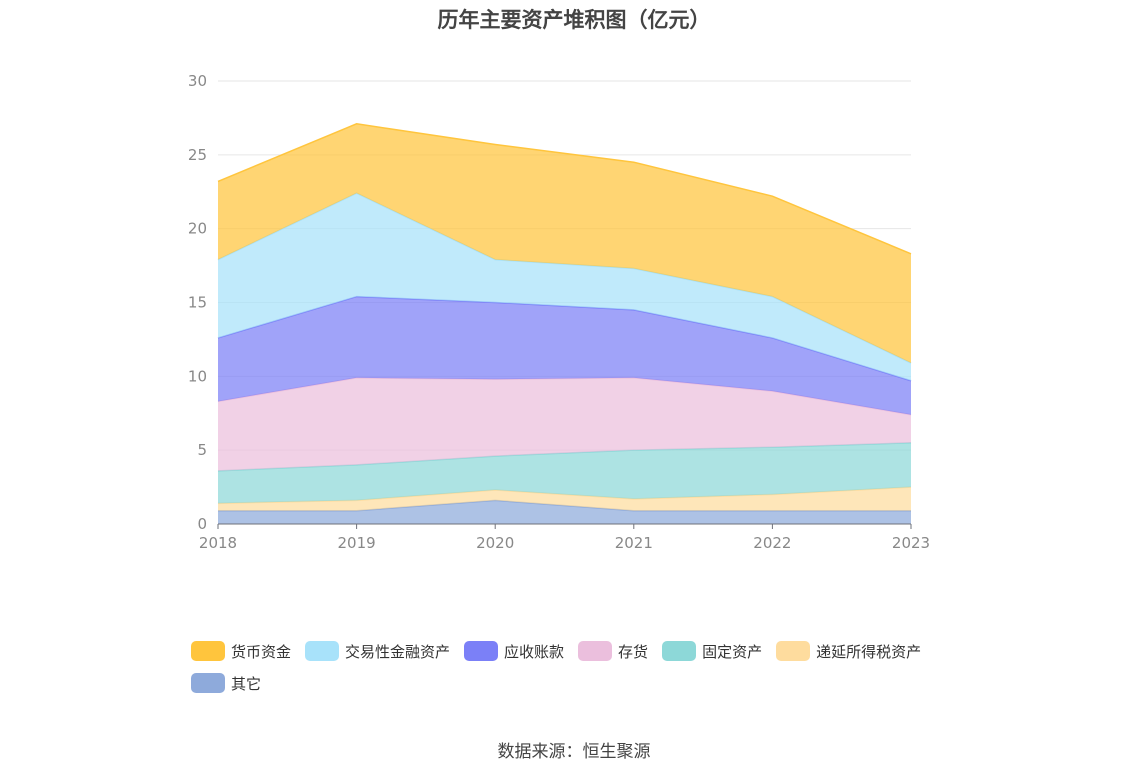  Describe the element at coordinates (226, 683) in the screenshot. I see `legend-item: 其它` at that location.